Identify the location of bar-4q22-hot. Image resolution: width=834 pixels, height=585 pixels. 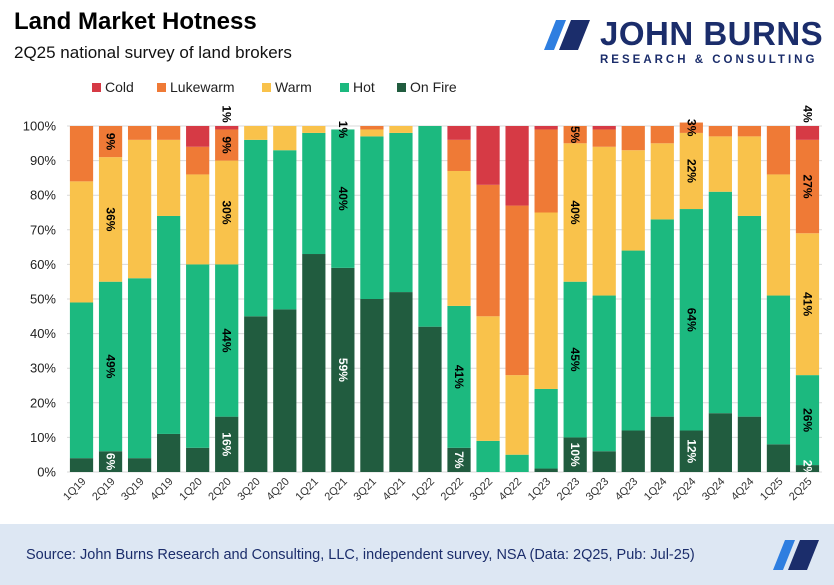
(517, 463).